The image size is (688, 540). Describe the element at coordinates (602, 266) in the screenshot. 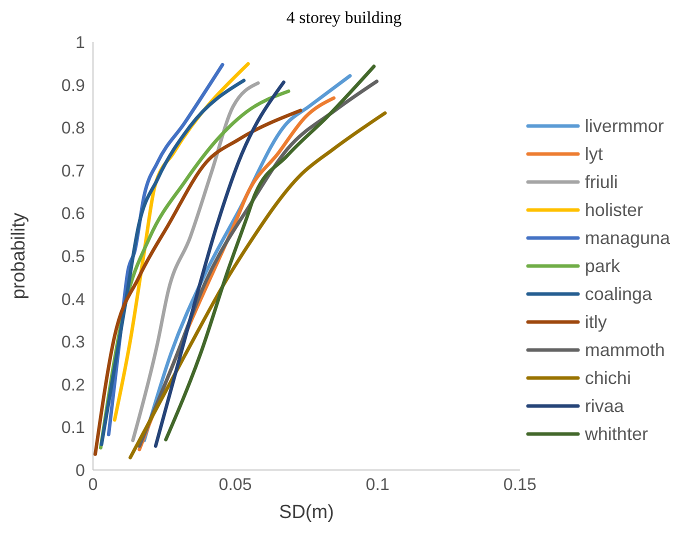

I see `legend-label: park` at that location.